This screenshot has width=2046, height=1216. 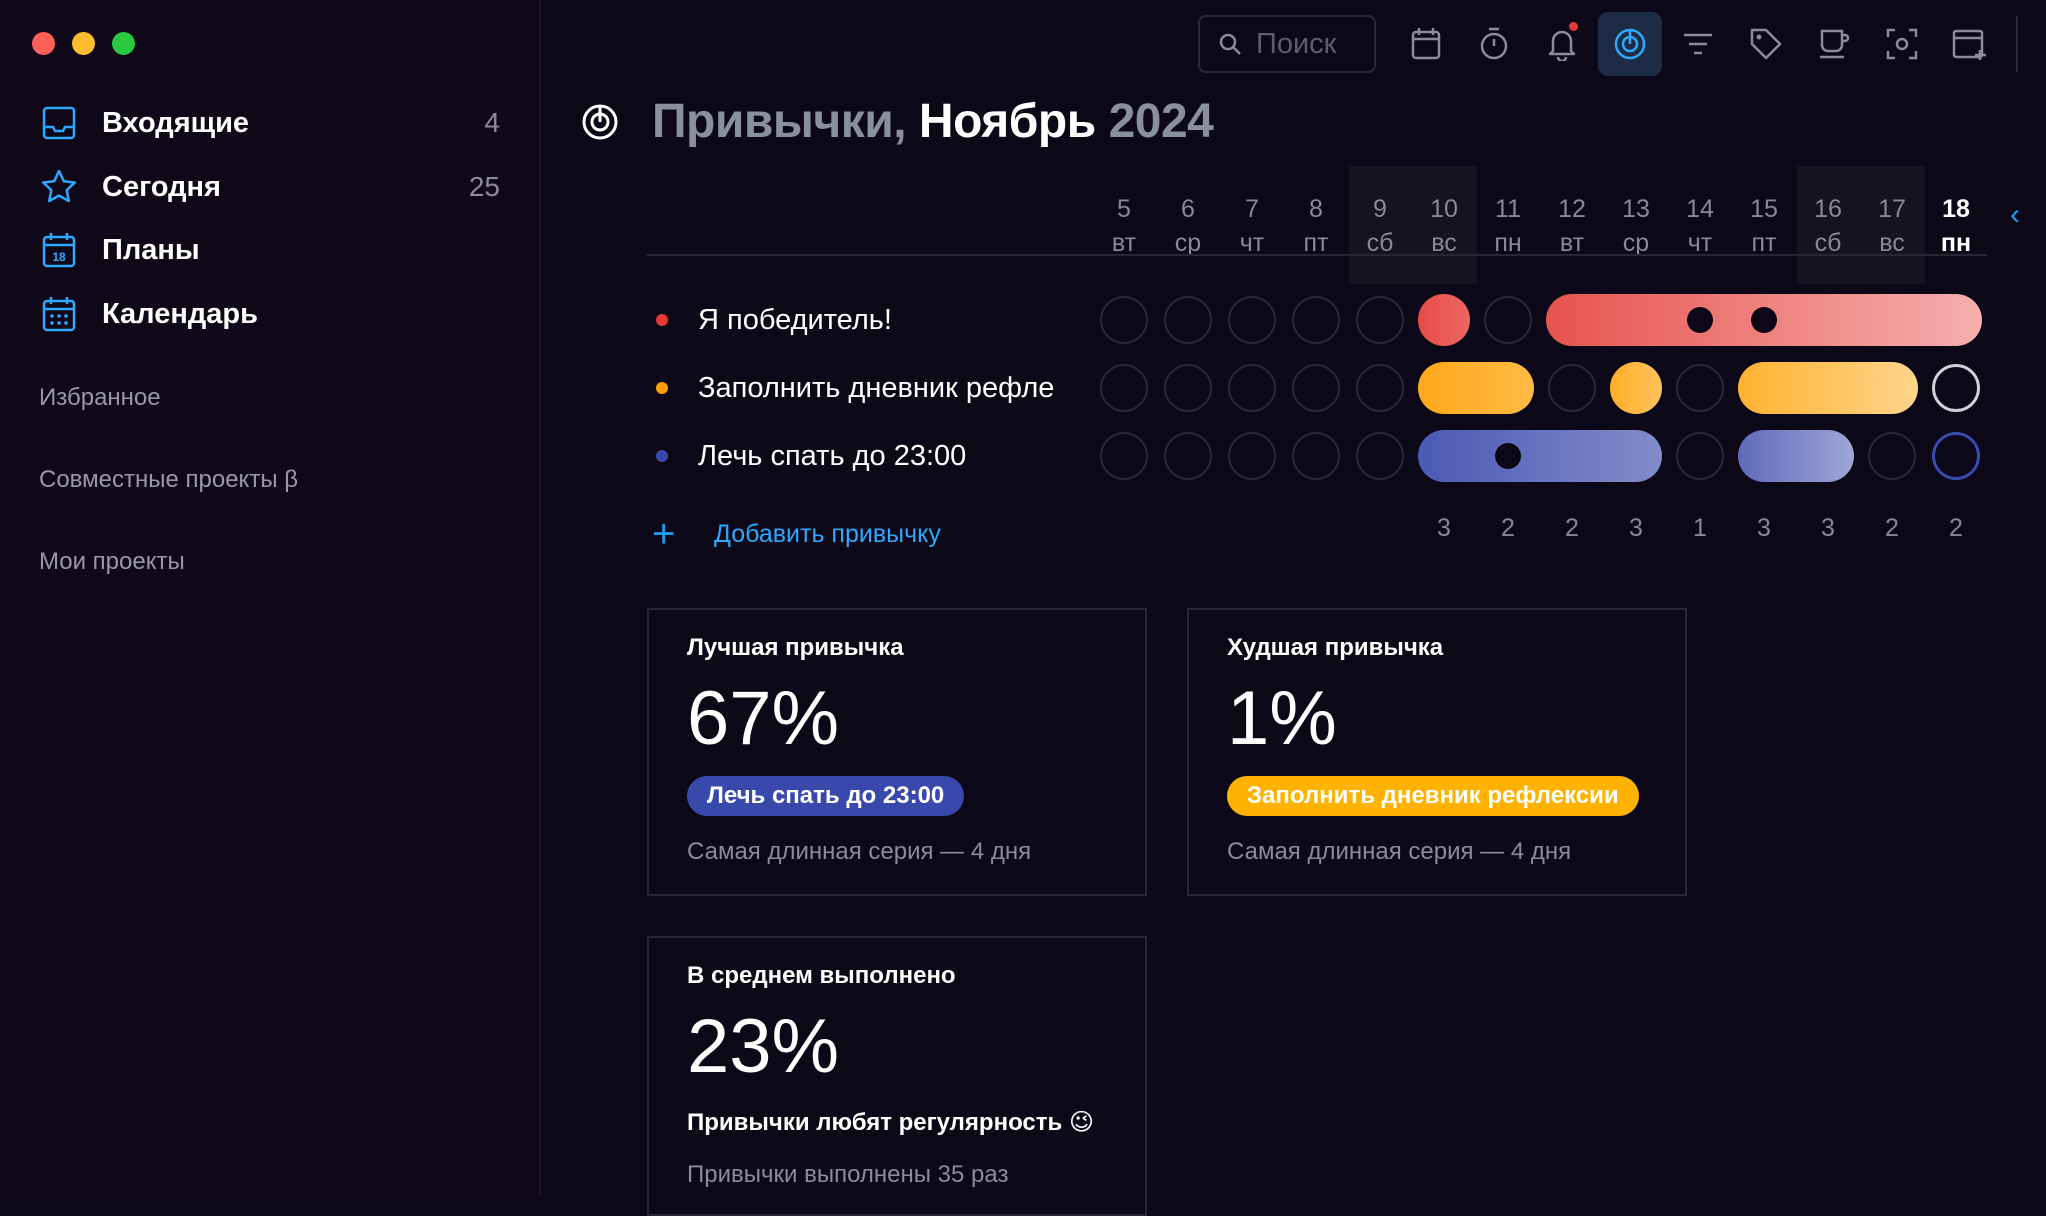 I want to click on sidebar-item-count: 25, so click(x=484, y=186).